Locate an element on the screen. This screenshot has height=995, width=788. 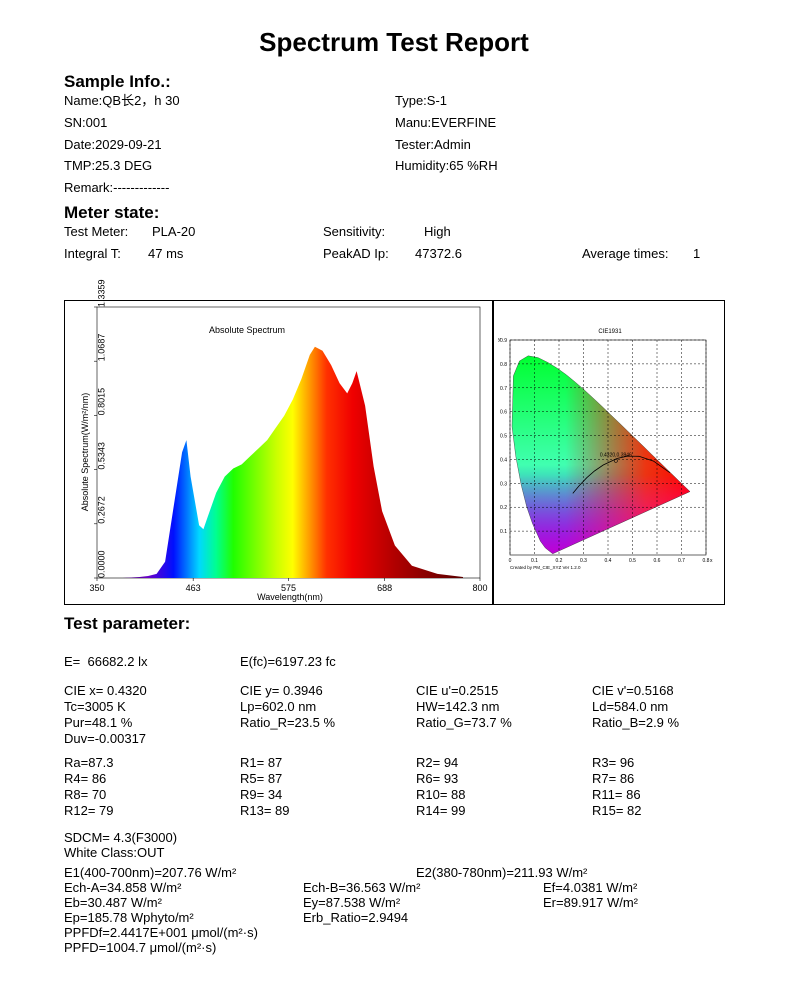
parameter: R11= 86 is located at coordinates (616, 794).